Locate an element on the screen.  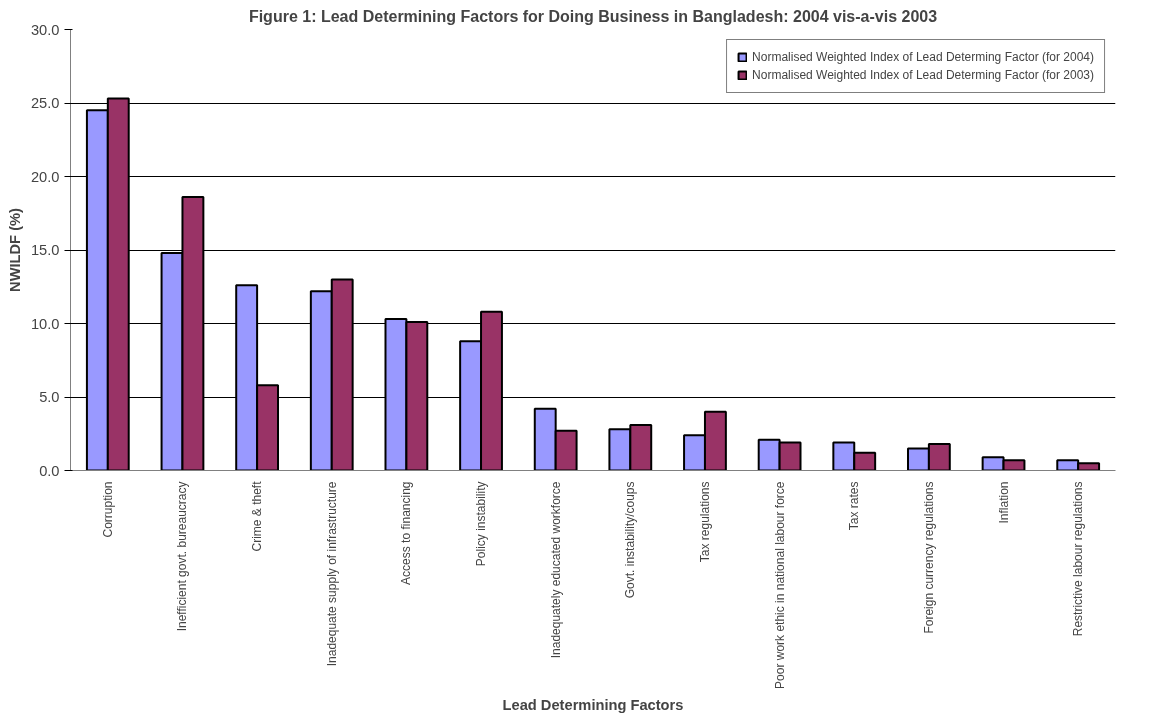
y-tick-label: 15.0 is located at coordinates (45, 250).